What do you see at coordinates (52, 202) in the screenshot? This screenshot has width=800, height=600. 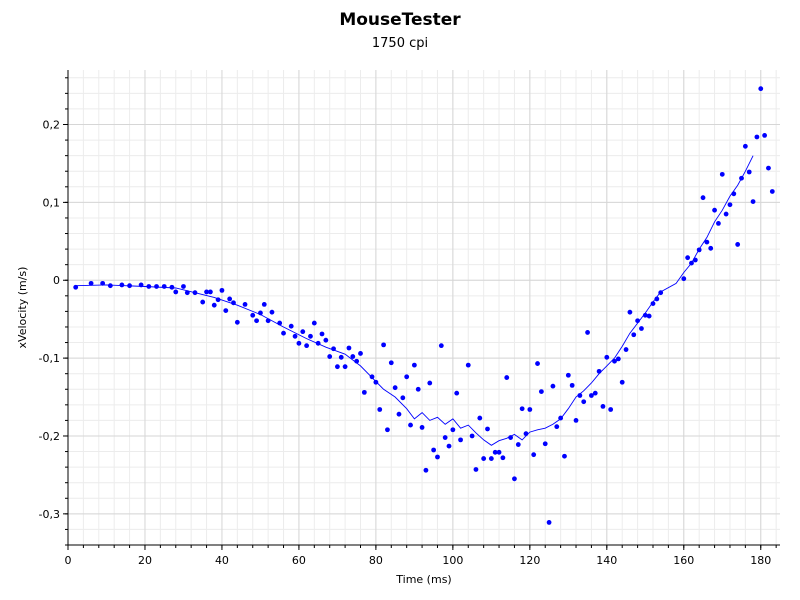 I see `y-tick-label: 0,1` at bounding box center [52, 202].